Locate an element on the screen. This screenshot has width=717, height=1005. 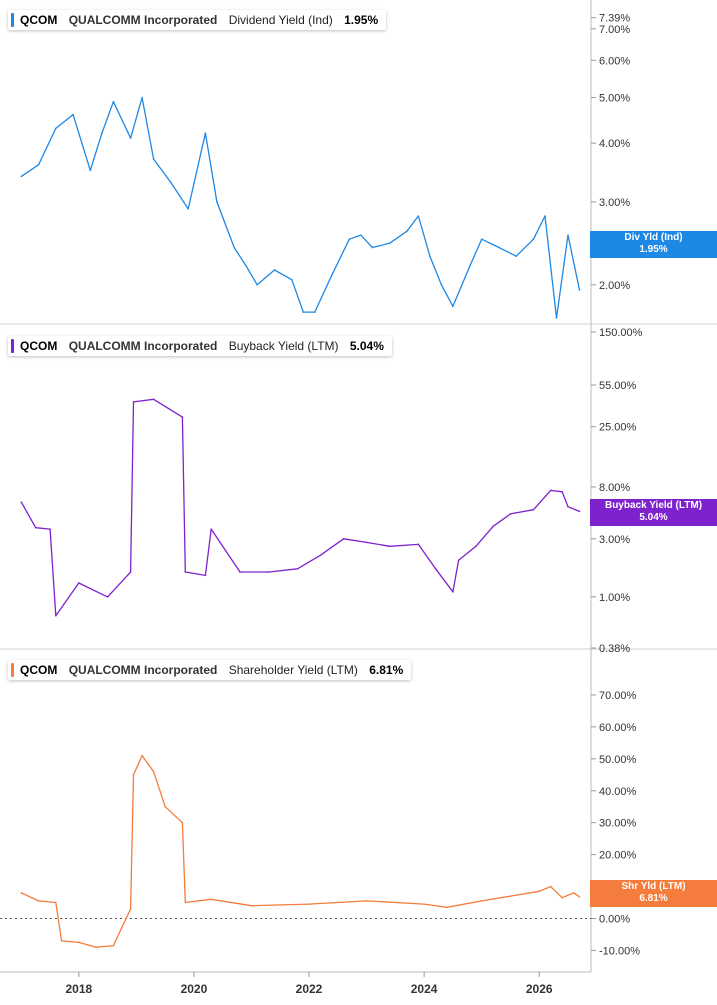
tag-dividend-yield: Div Yld (Ind) 1.95% is located at coordinates (653, 244).